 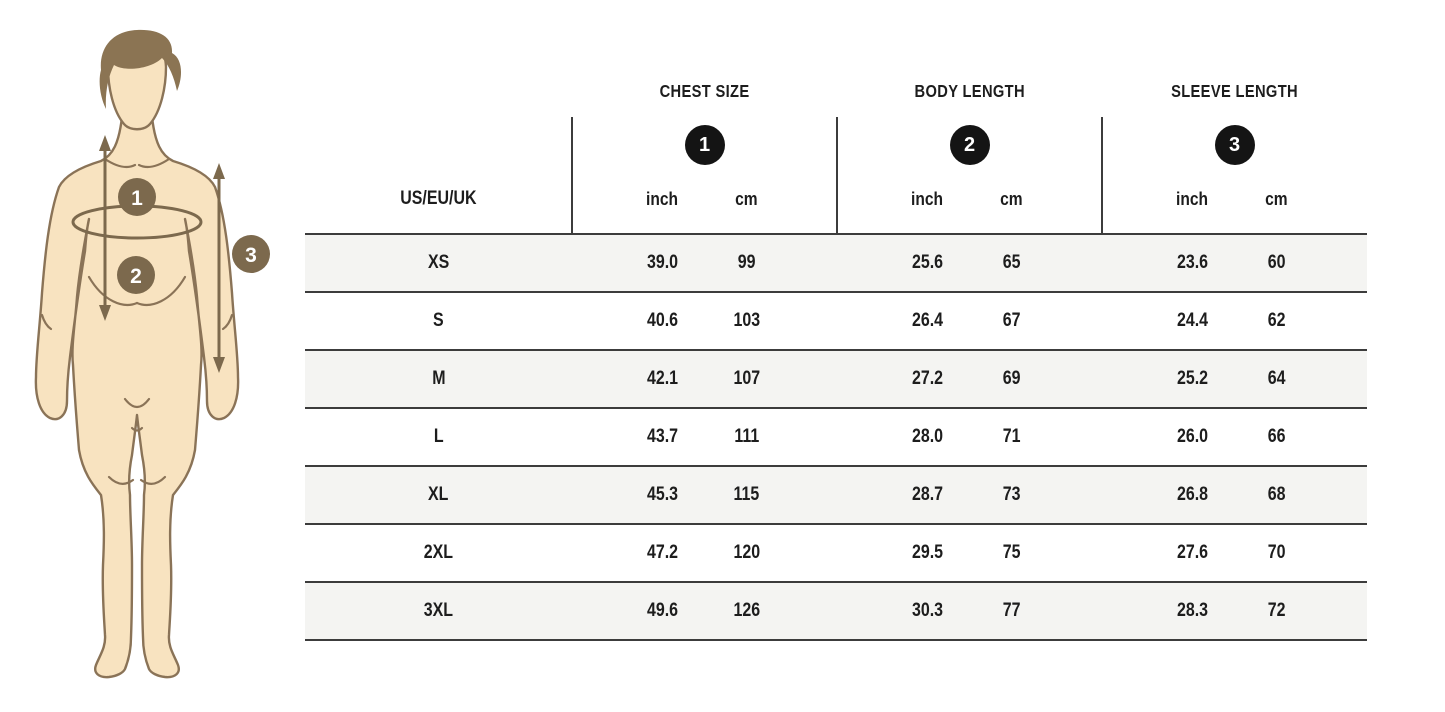 I want to click on sleeve-inch-value: 26.8, so click(x=1192, y=494).